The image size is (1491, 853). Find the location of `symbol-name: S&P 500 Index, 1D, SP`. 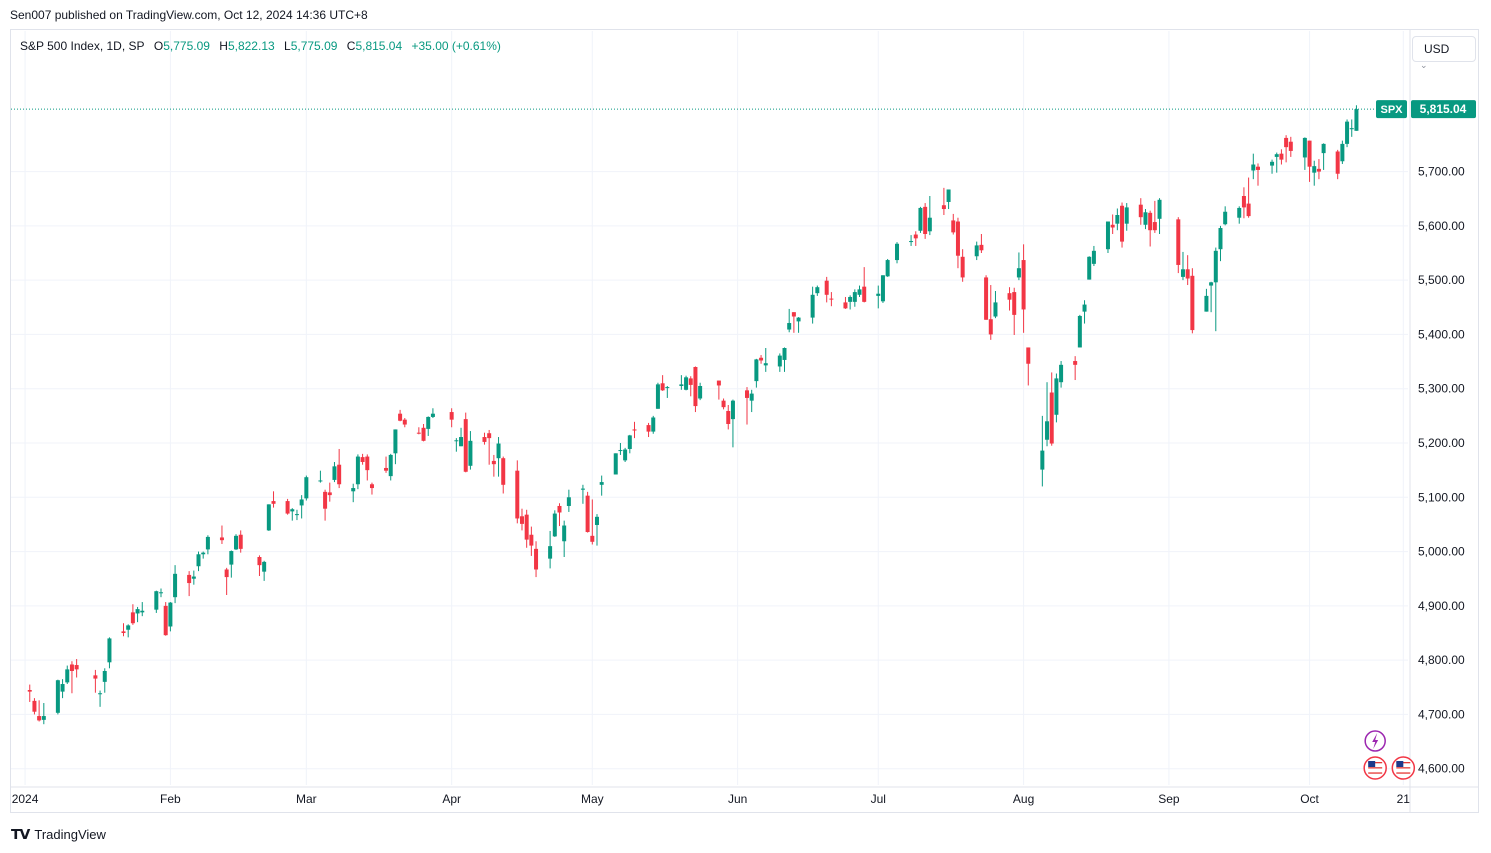

symbol-name: S&P 500 Index, 1D, SP is located at coordinates (82, 46).